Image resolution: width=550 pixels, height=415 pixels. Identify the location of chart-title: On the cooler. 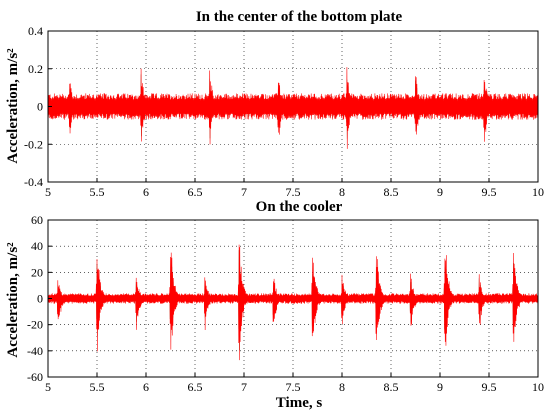
(299, 207).